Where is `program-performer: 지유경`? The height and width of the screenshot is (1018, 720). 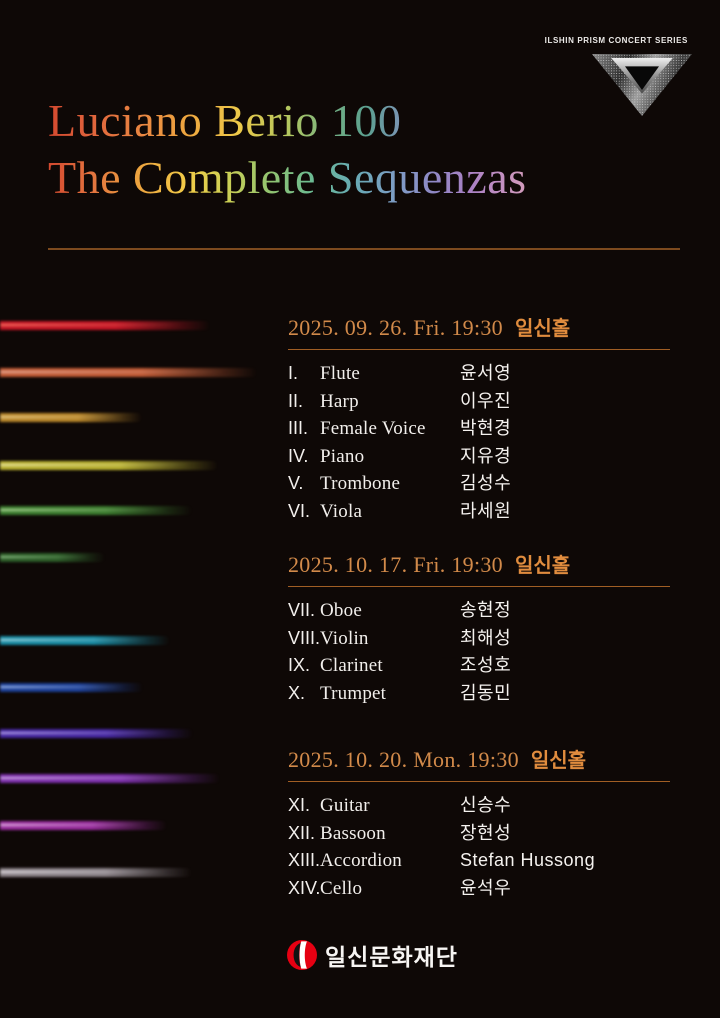
program-performer: 지유경 is located at coordinates (486, 455).